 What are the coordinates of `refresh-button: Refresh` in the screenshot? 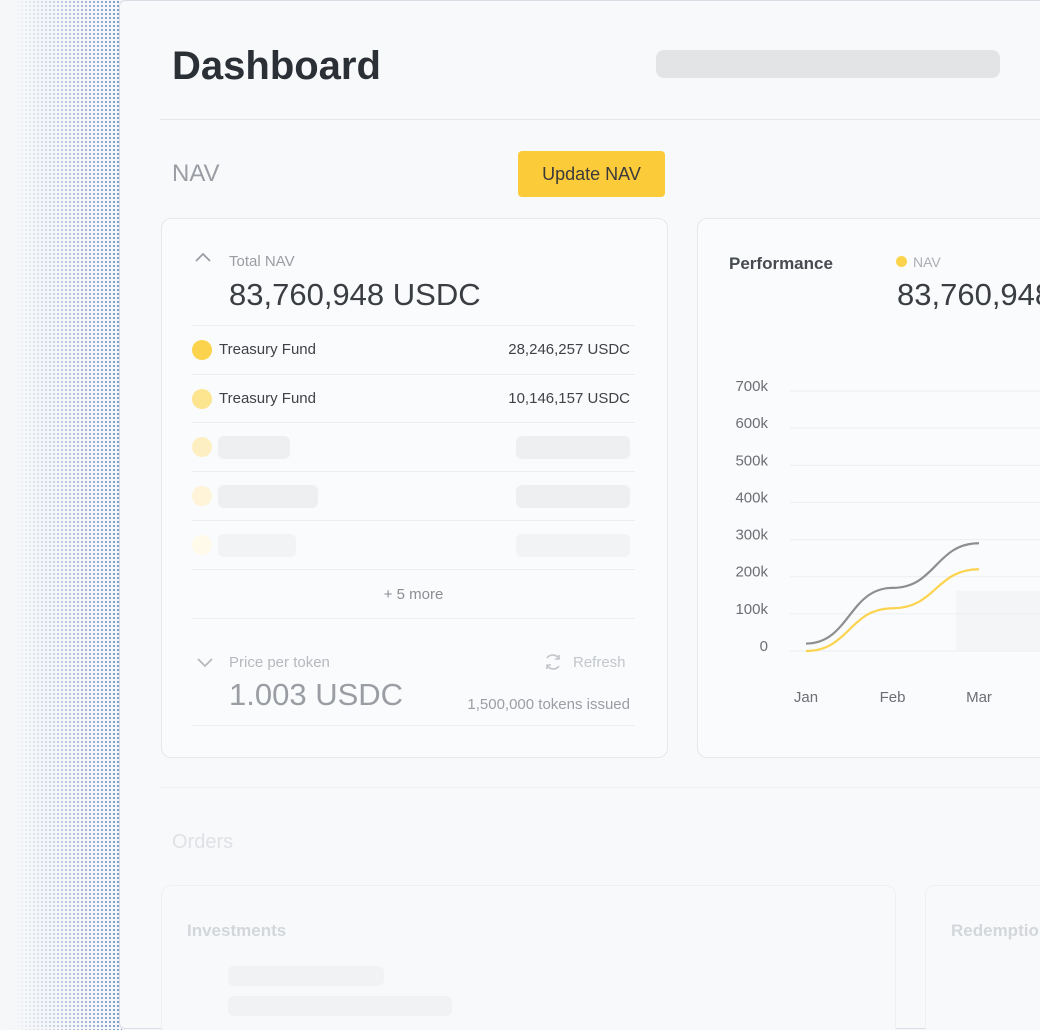 It's located at (599, 662).